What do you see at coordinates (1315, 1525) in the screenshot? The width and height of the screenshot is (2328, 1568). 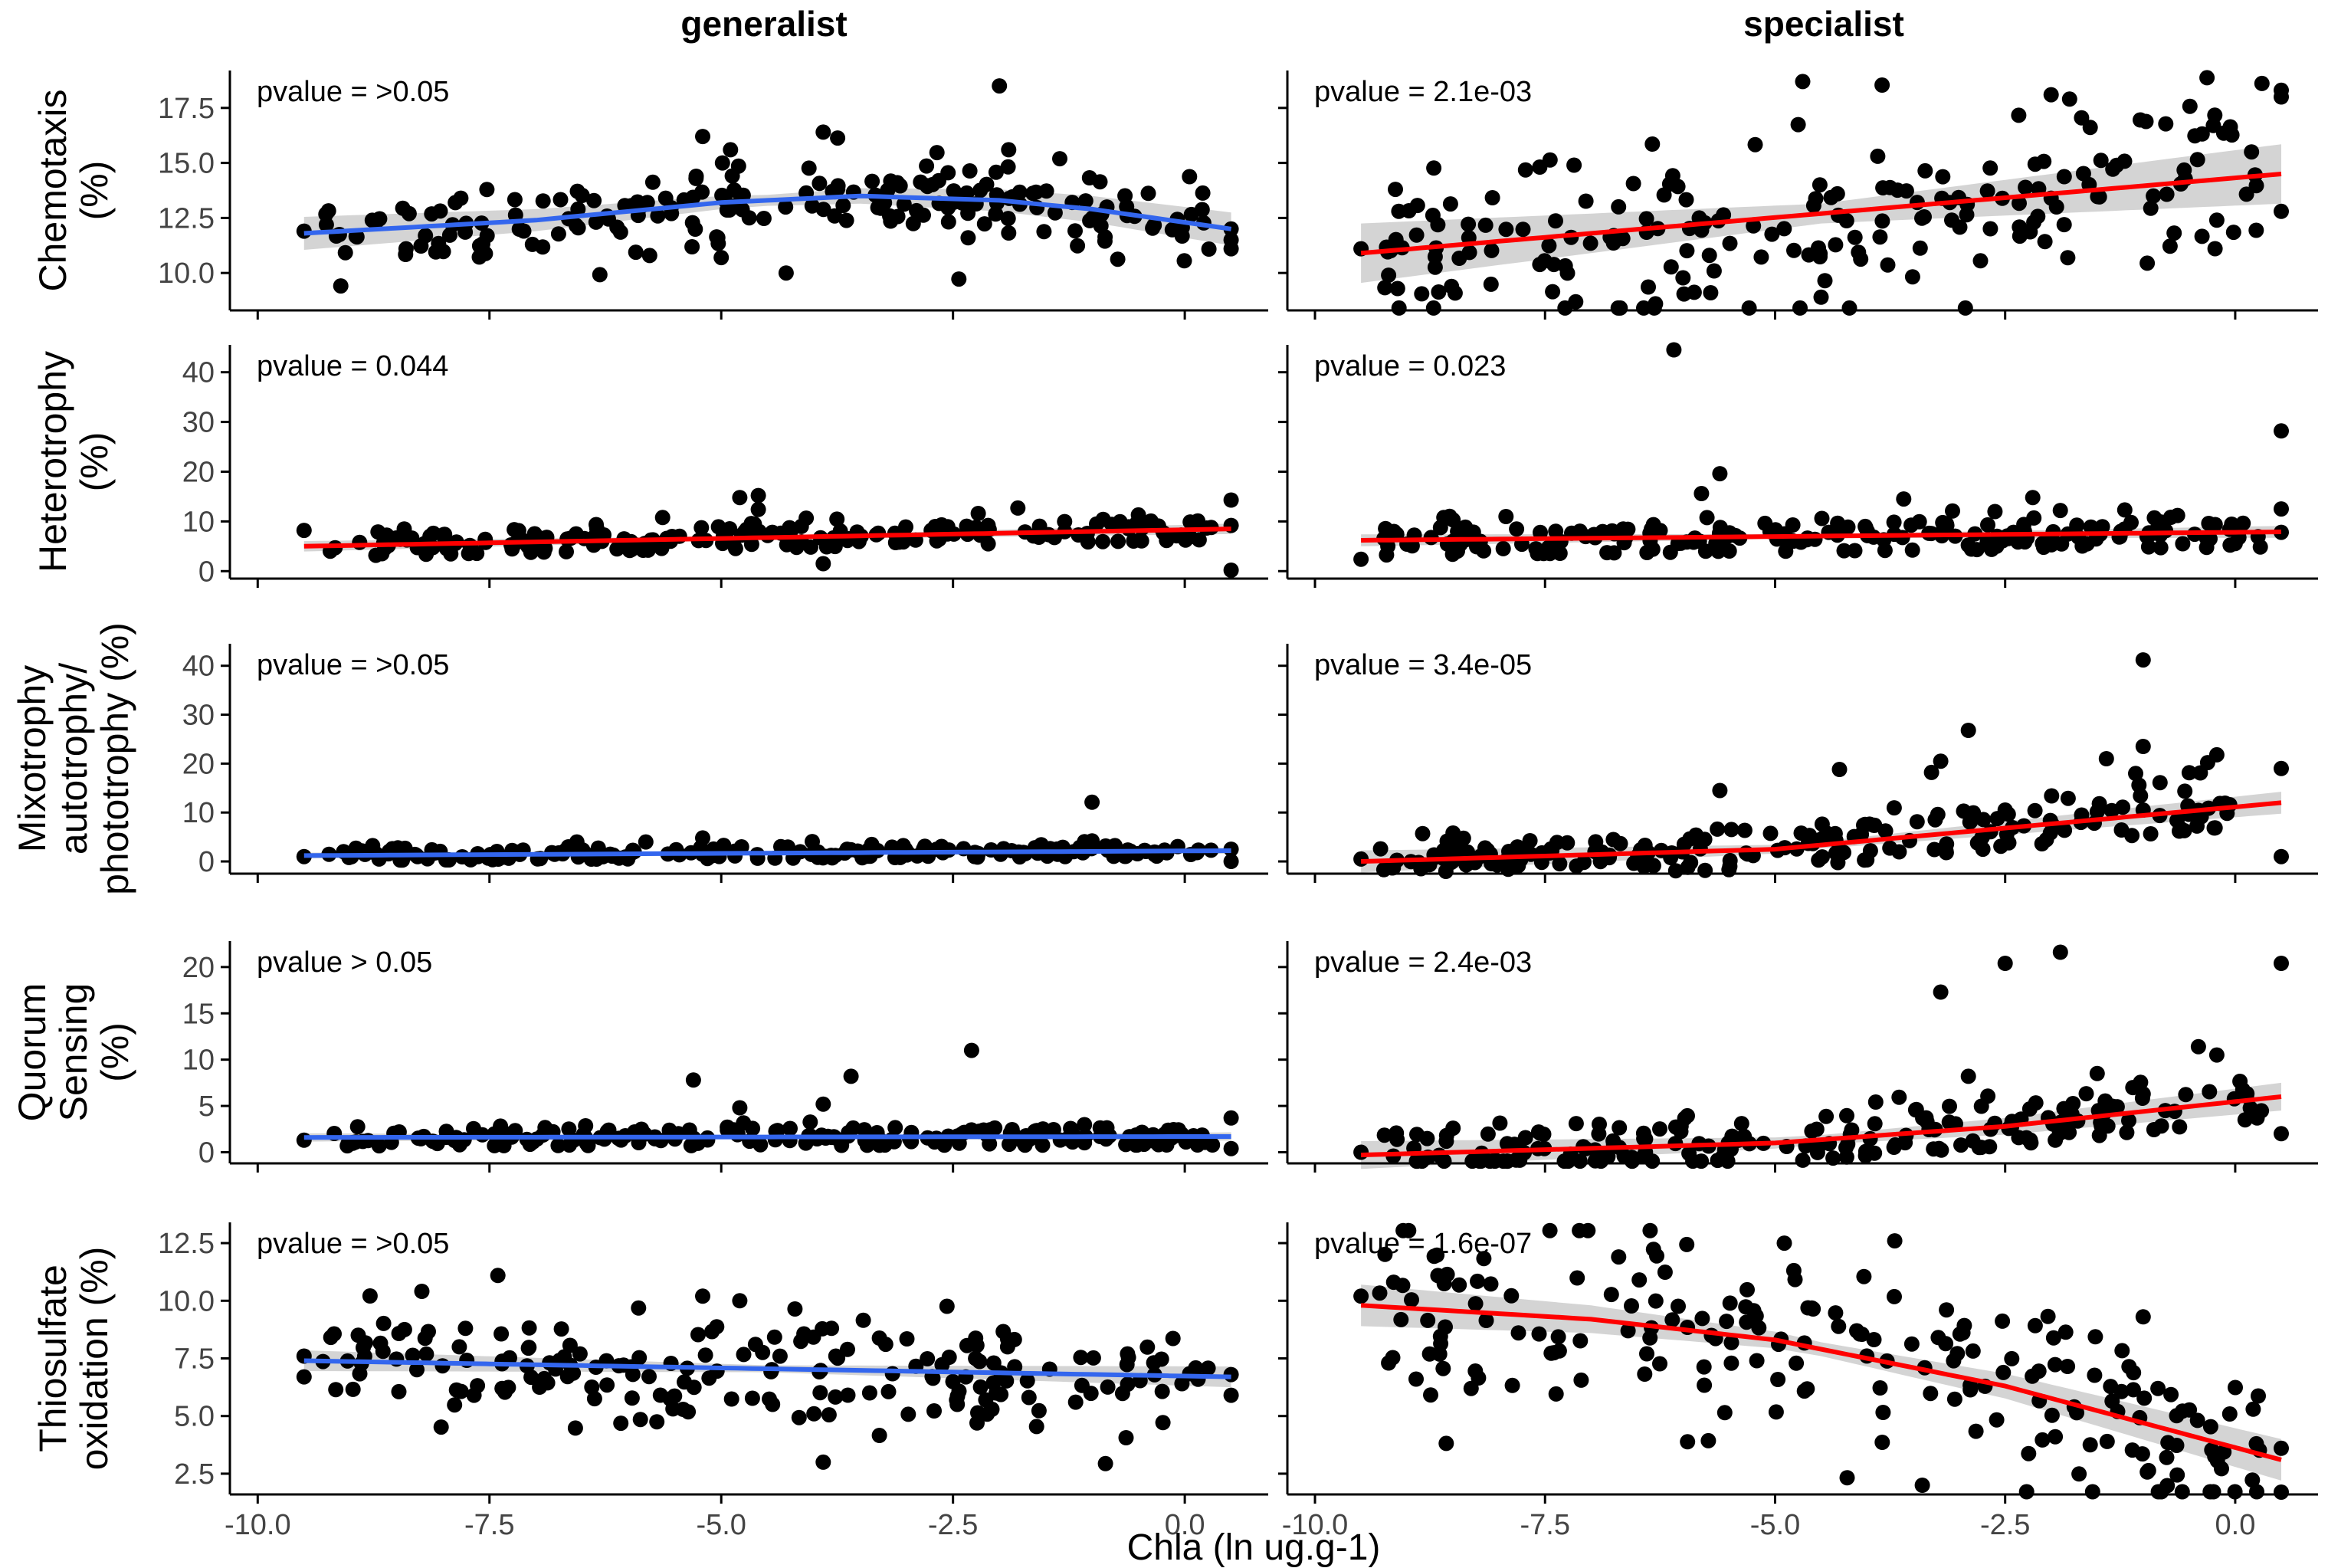 I see `x-tick-label: -10.0` at bounding box center [1315, 1525].